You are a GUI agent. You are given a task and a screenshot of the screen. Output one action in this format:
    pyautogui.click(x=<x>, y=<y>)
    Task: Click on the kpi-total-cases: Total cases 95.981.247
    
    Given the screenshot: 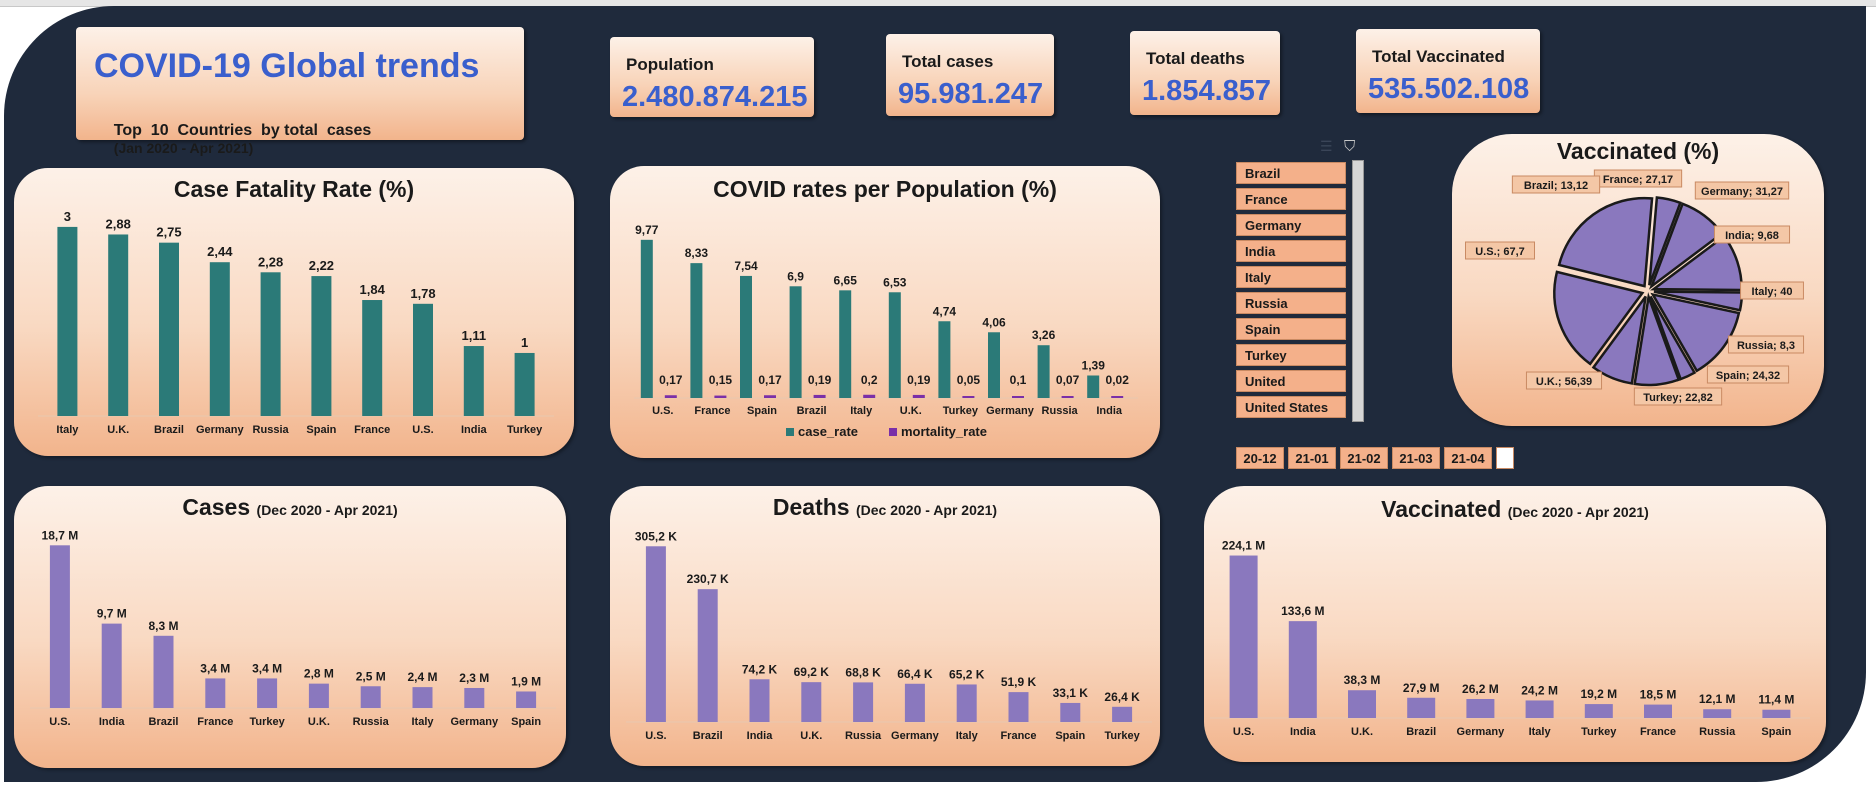 What is the action you would take?
    pyautogui.click(x=970, y=75)
    